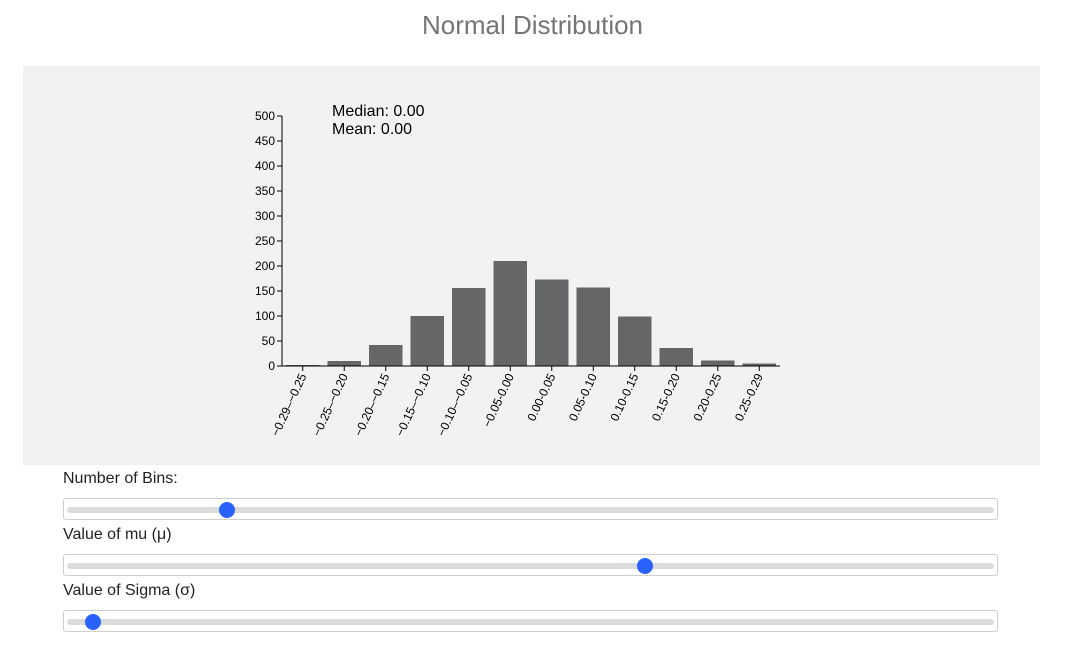 The height and width of the screenshot is (657, 1065). I want to click on mu-label: Value of mu (μ), so click(117, 534).